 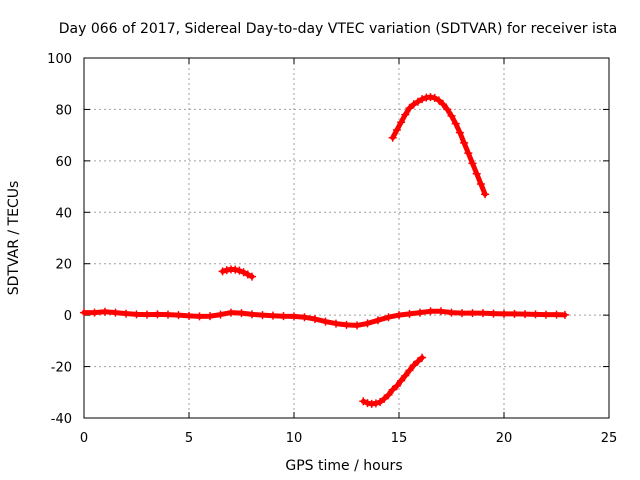 I want to click on series-band, so click(x=439, y=145).